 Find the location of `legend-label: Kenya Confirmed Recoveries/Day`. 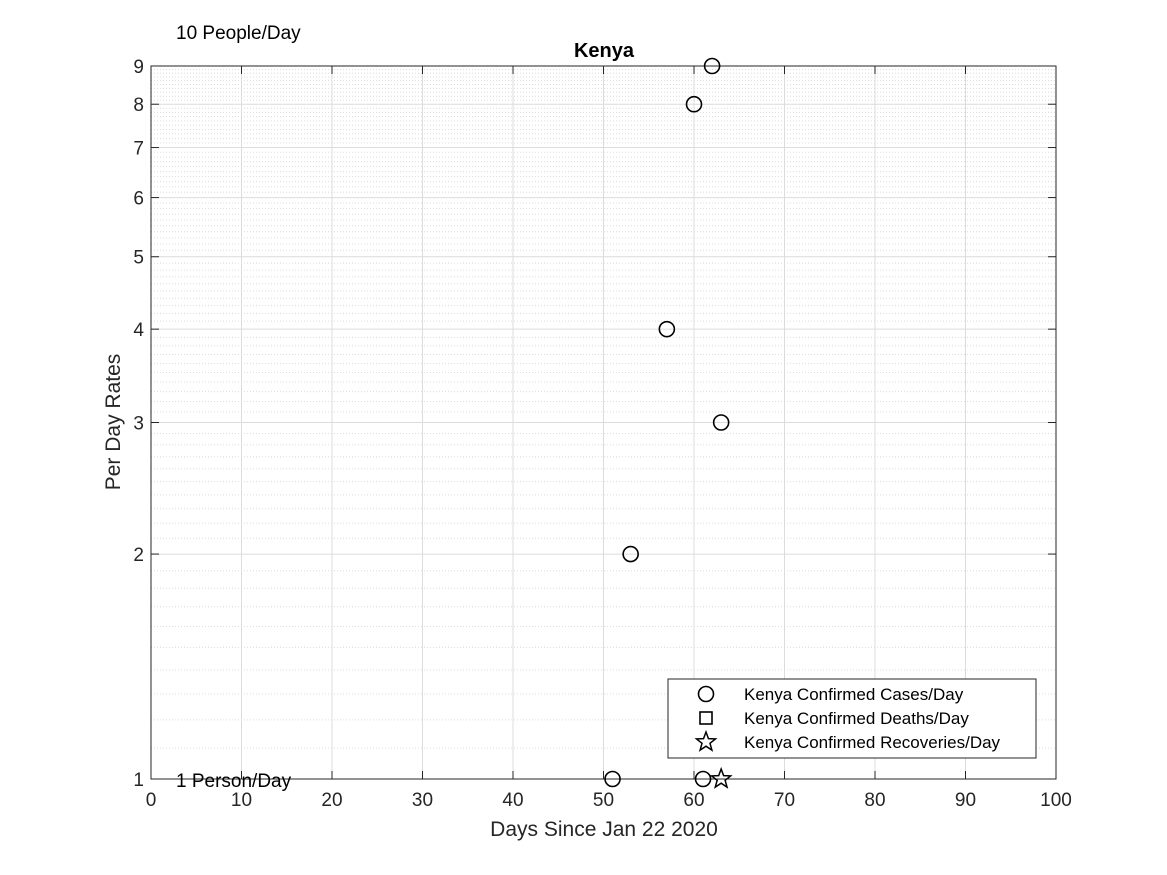

legend-label: Kenya Confirmed Recoveries/Day is located at coordinates (872, 742).